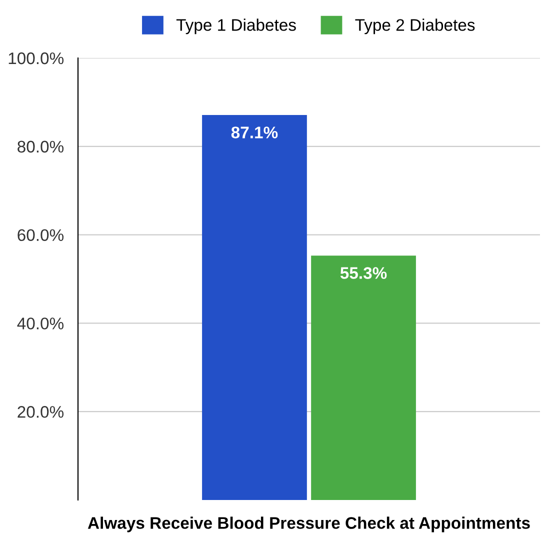 The image size is (542, 535). I want to click on y-tick-label: 80.0%, so click(41, 146).